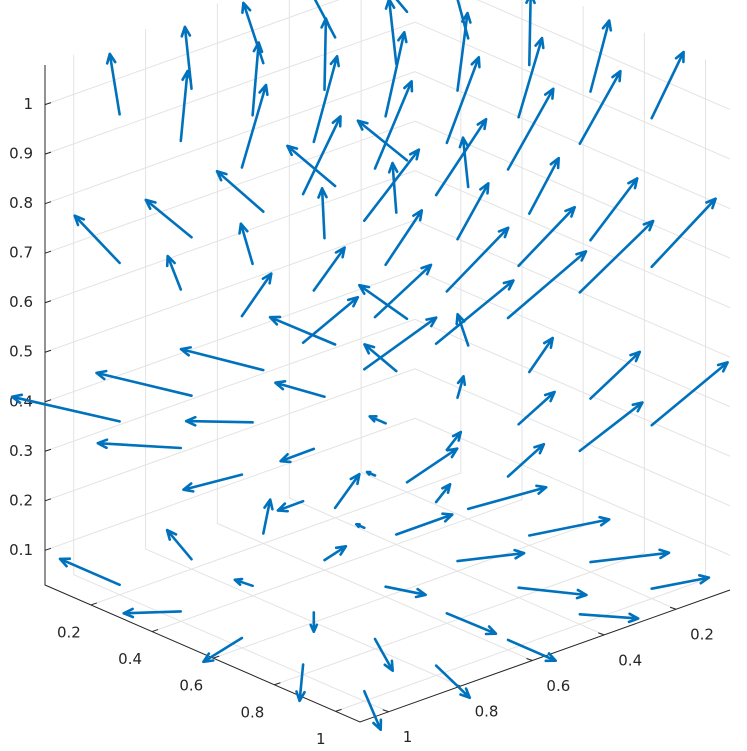 This screenshot has height=751, width=747. I want to click on y-tick-label: 0.4, so click(630, 660).